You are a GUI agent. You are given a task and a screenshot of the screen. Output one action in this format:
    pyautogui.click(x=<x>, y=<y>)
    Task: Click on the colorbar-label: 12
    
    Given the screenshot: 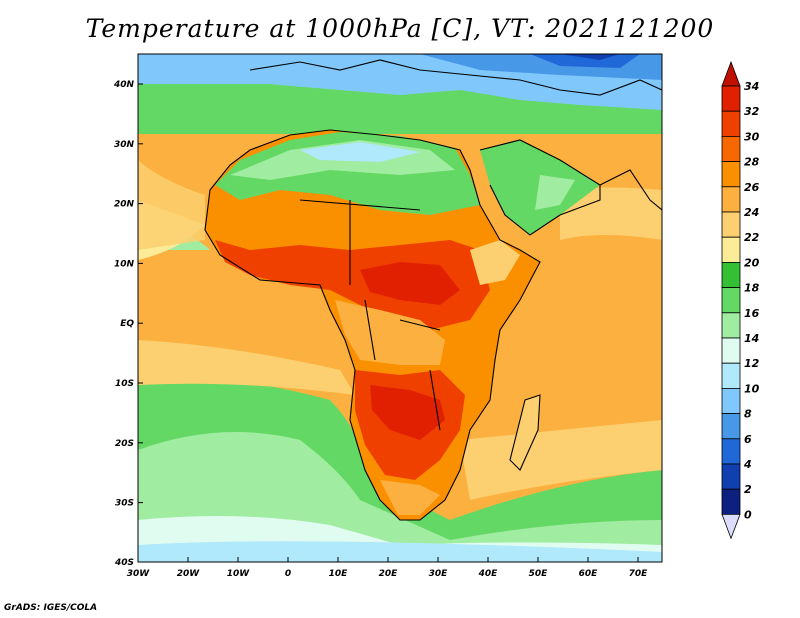 What is the action you would take?
    pyautogui.click(x=752, y=363)
    